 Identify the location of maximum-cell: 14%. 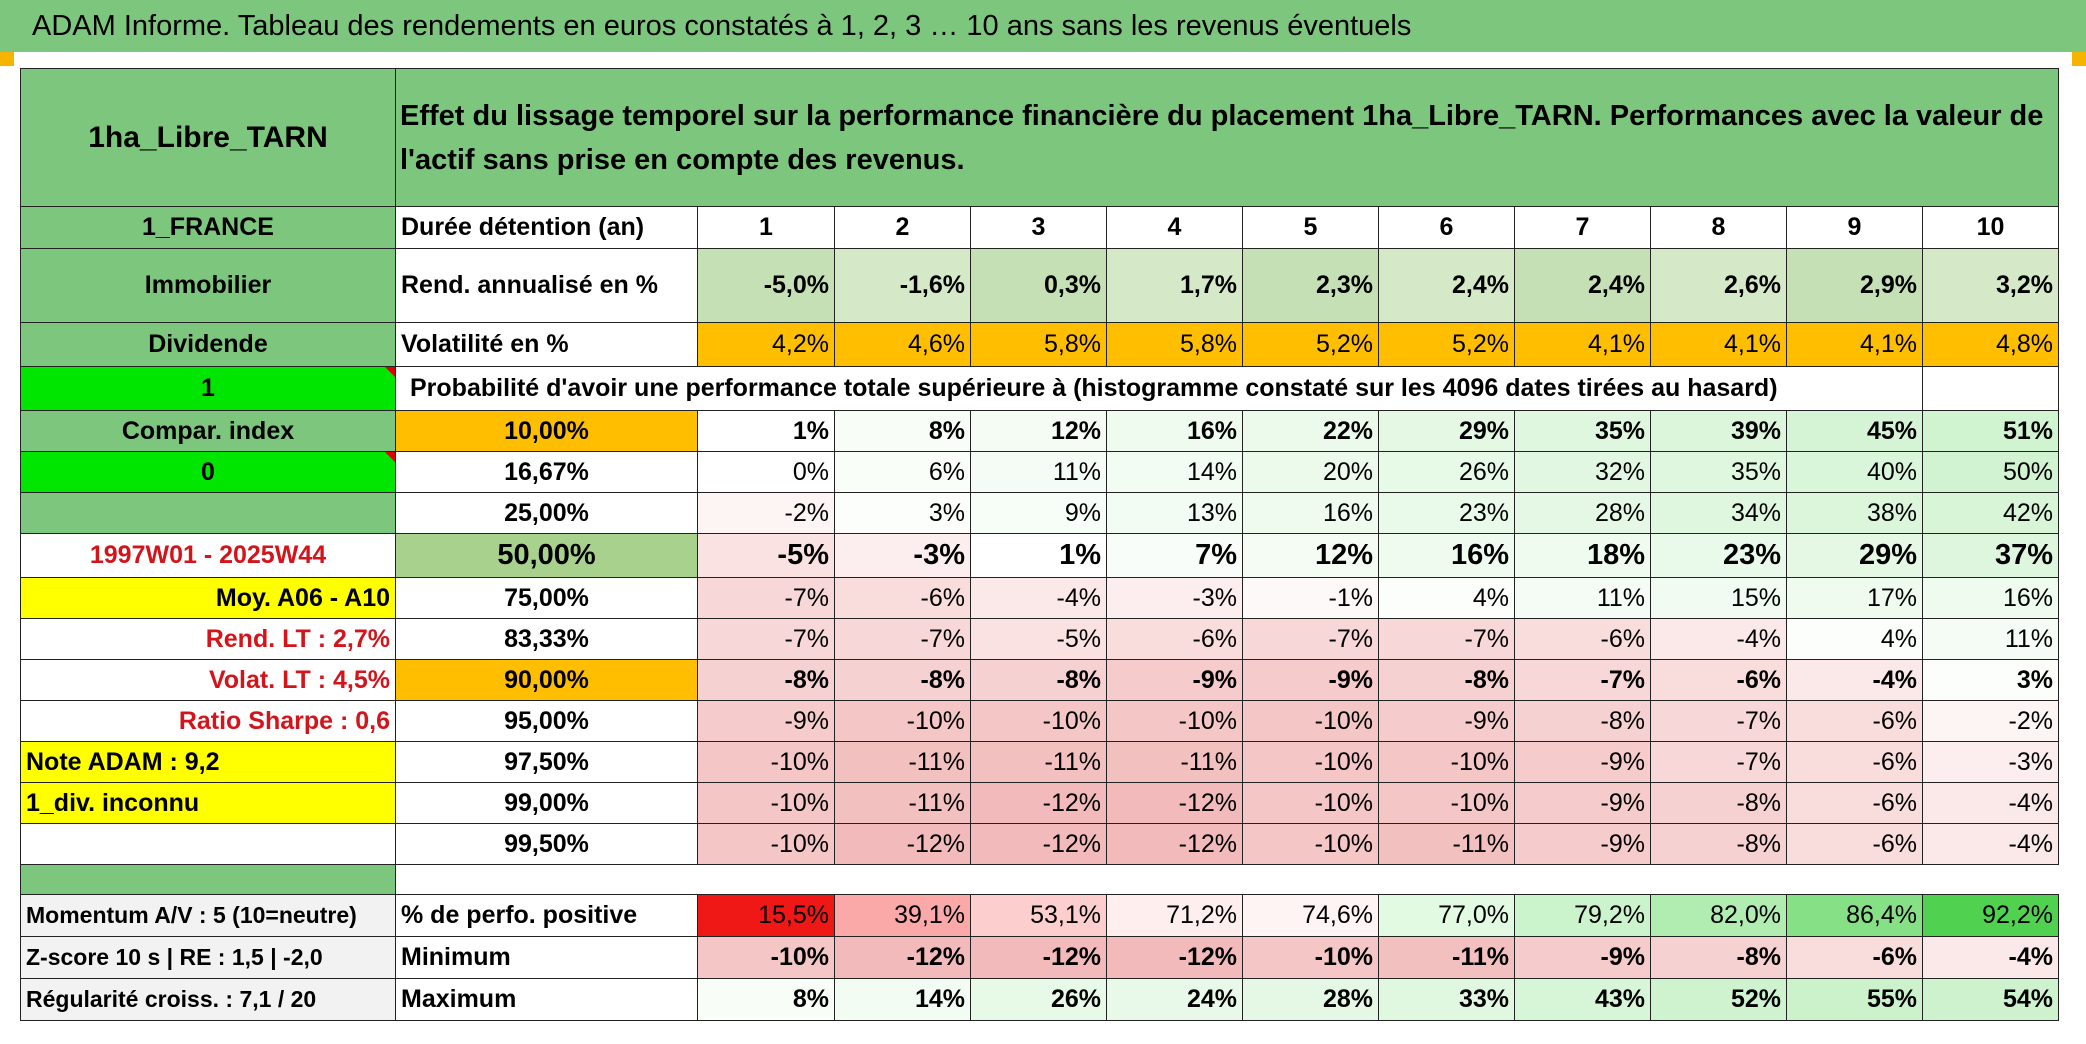
(902, 999).